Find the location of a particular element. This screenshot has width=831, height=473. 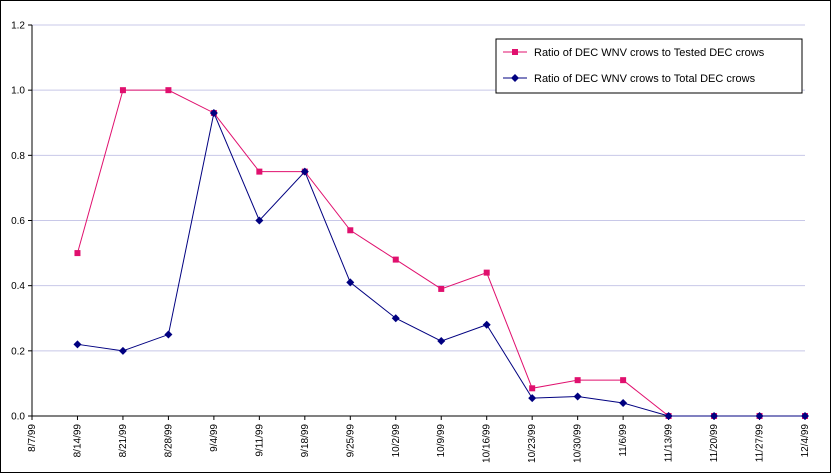

y-axis-ticks: 0.0 0.2 0.4 0.6 0.8 1.0 1.2 is located at coordinates (21, 222).